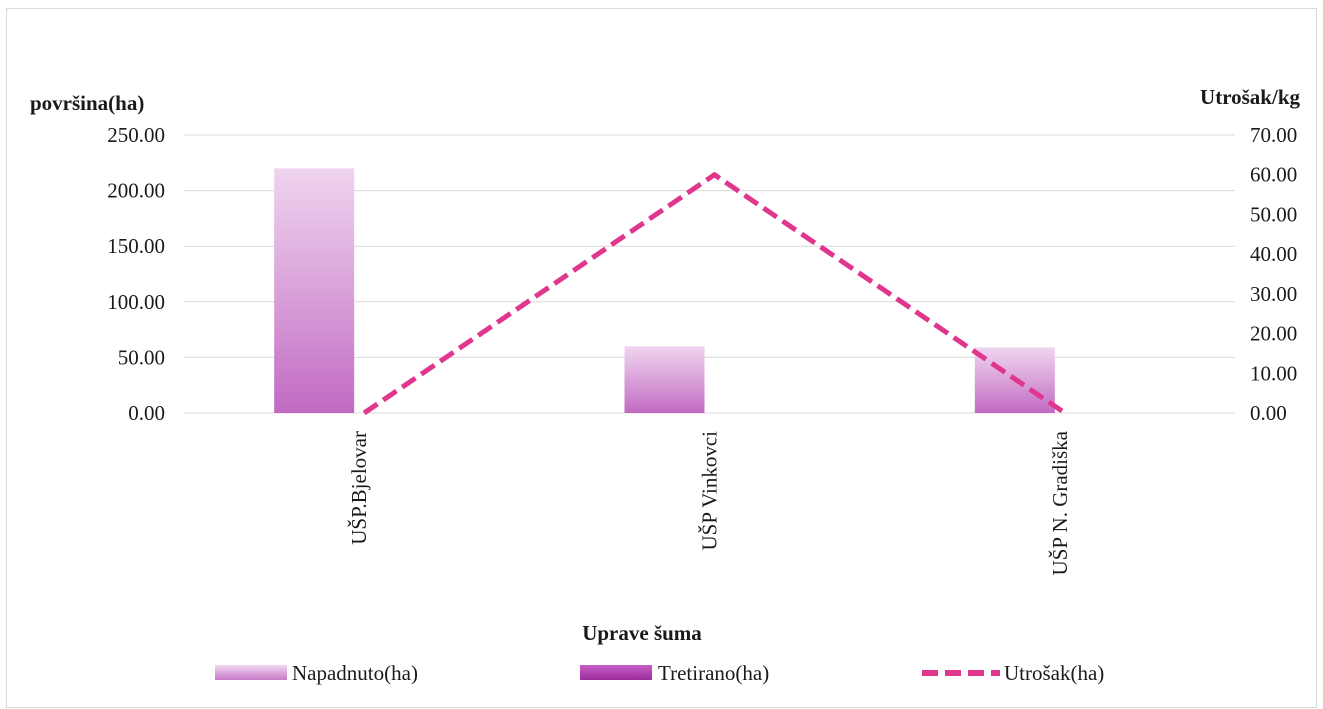  Describe the element at coordinates (136, 246) in the screenshot. I see `y-tick-label: 150.00` at that location.